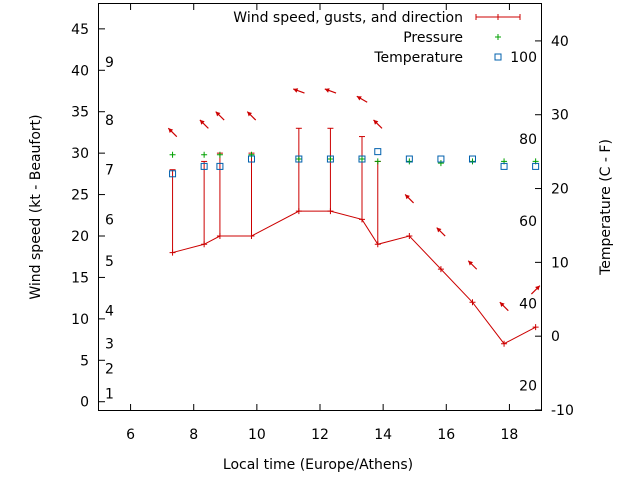 Image resolution: width=640 pixels, height=480 pixels. I want to click on fahrenheit-label: 100, so click(523, 58).